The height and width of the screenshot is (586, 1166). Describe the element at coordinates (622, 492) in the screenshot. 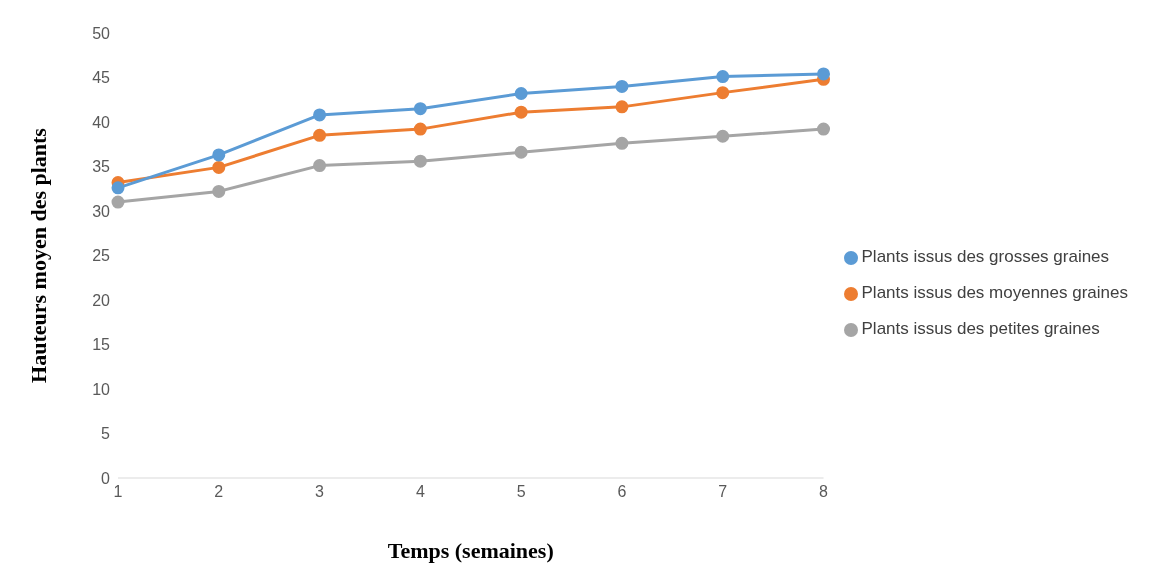

I see `x-tick-label: 6` at that location.